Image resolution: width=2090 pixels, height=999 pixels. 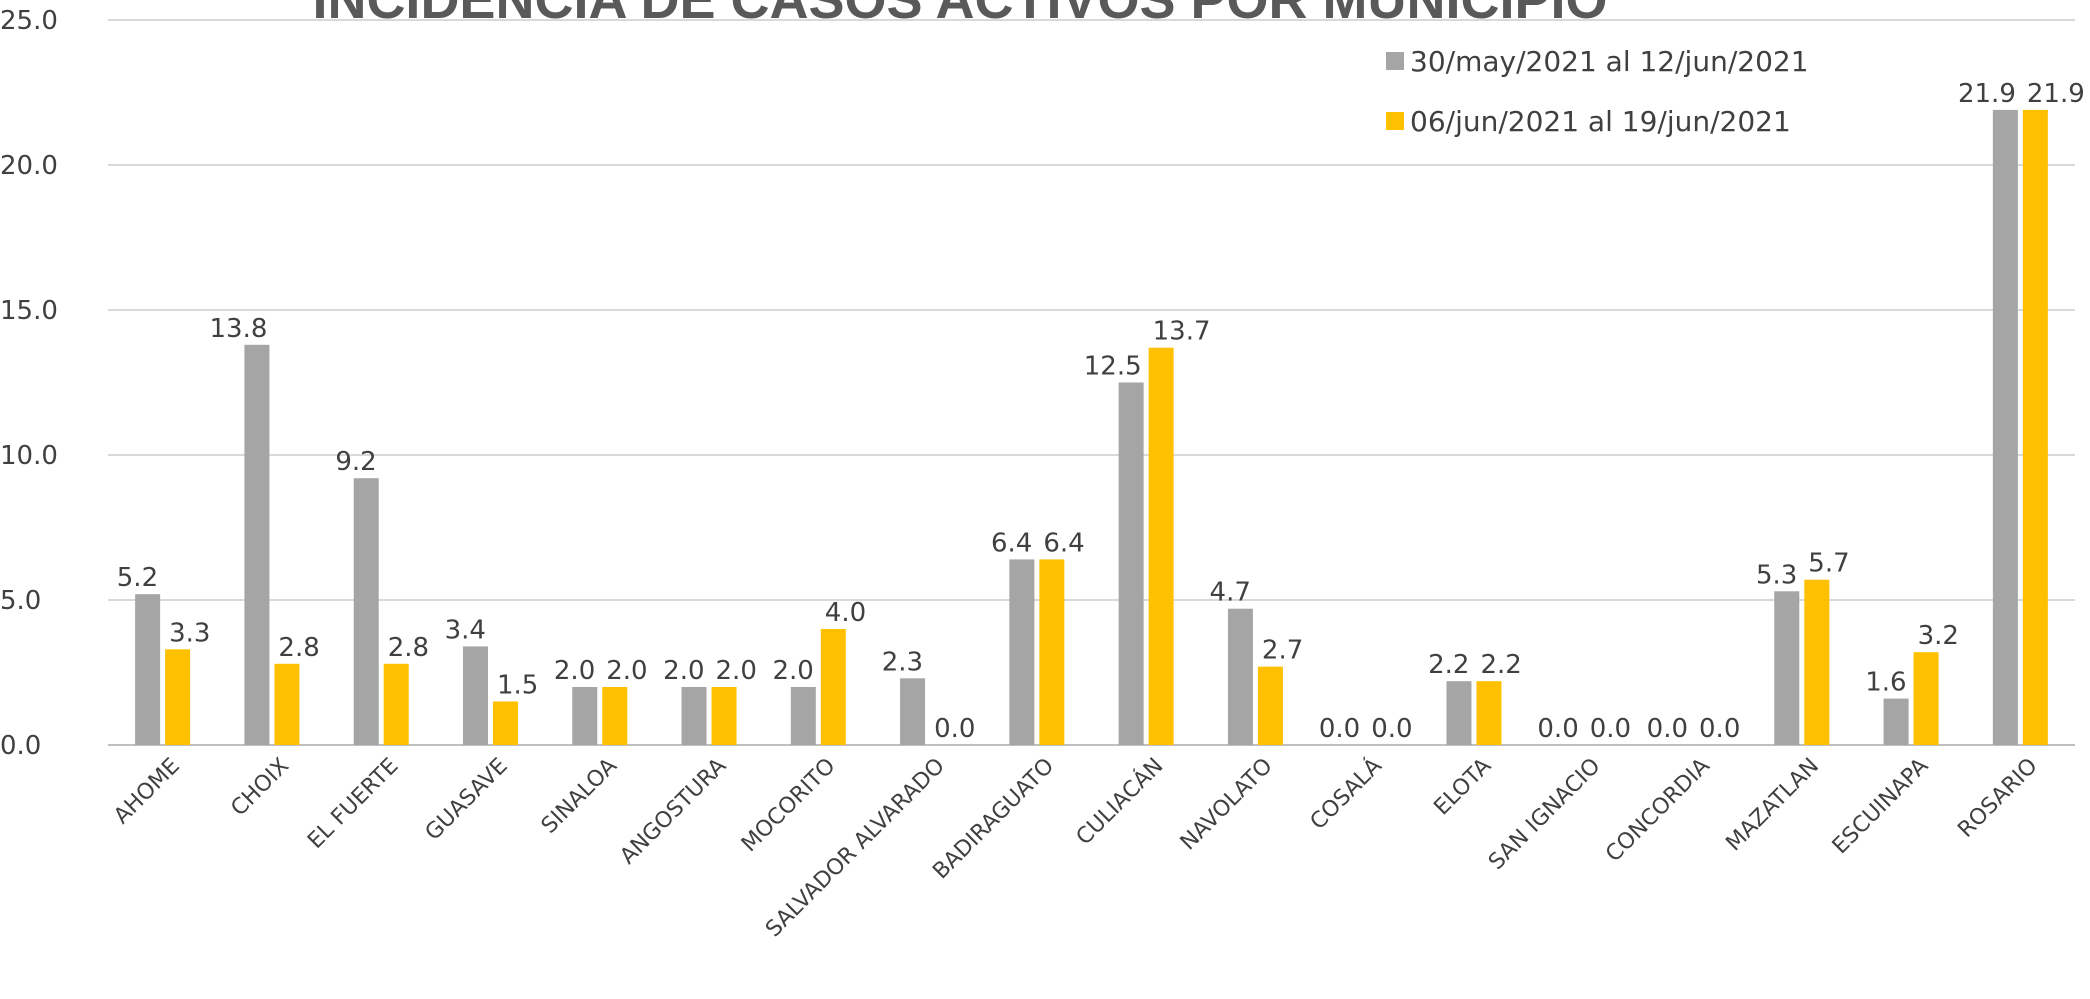 What do you see at coordinates (1500, 665) in the screenshot?
I see `data-label-series-2-12: 2.2` at bounding box center [1500, 665].